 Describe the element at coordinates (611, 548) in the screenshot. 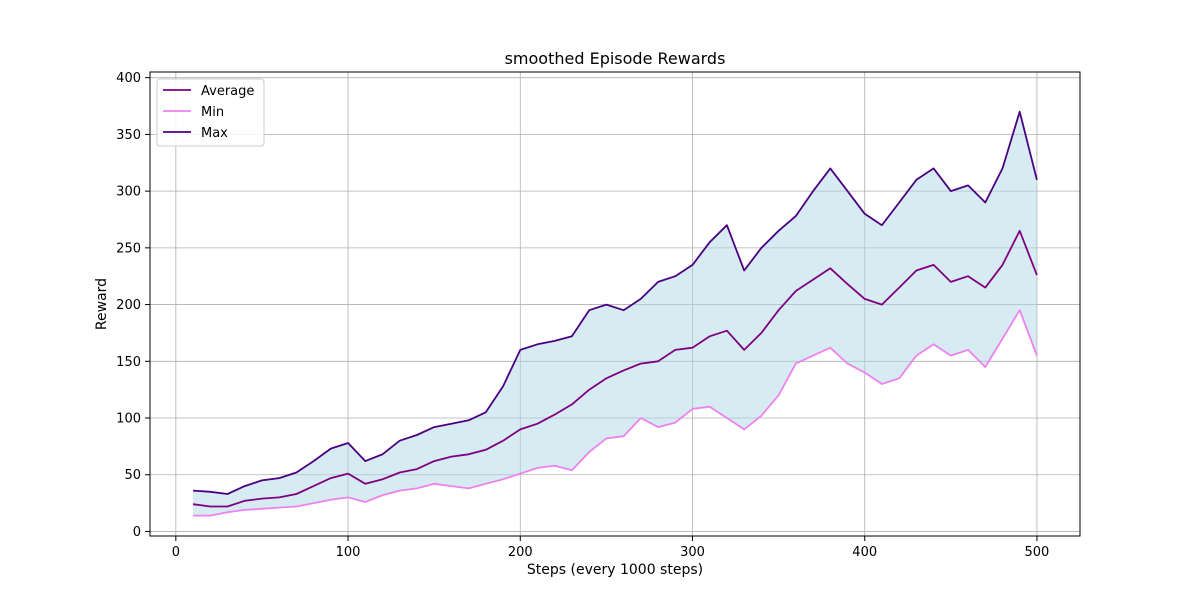

I see `x-axis-ticks: 0 100 200 300 400 500` at that location.